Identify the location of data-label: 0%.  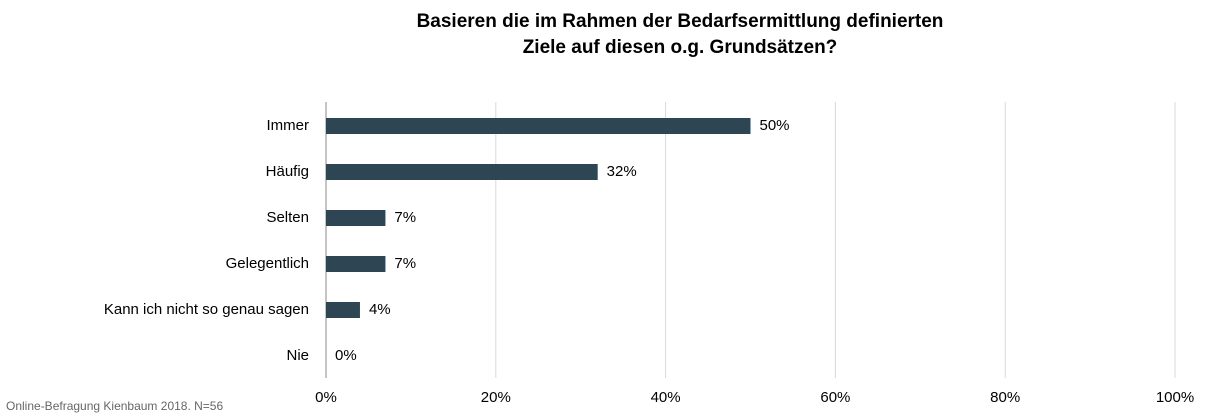
(346, 355).